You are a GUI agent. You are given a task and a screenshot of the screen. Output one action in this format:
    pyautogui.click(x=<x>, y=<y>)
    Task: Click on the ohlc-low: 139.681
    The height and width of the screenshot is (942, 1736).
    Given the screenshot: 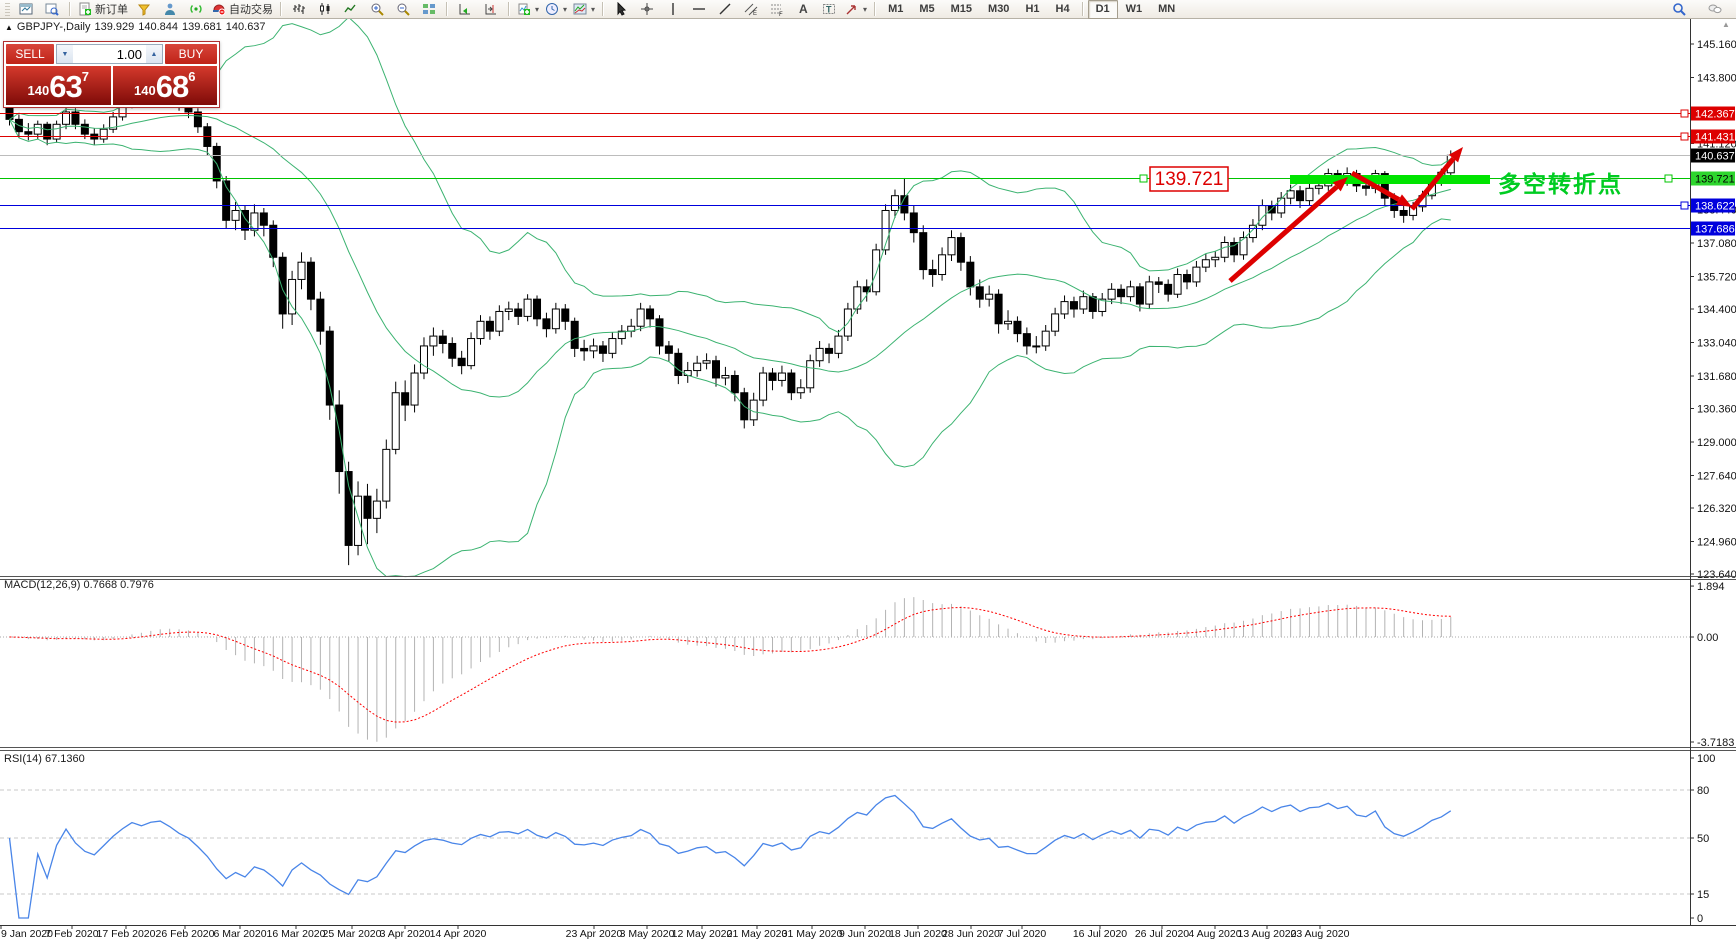 What is the action you would take?
    pyautogui.click(x=202, y=27)
    